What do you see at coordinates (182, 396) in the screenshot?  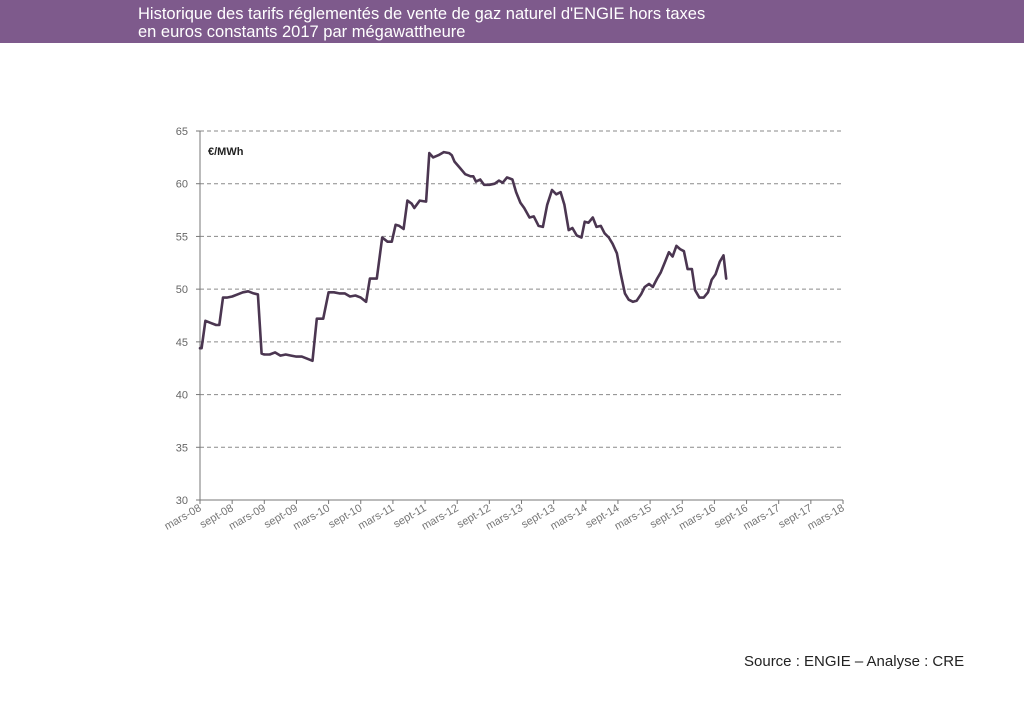 I see `y-tick-label: 40` at bounding box center [182, 396].